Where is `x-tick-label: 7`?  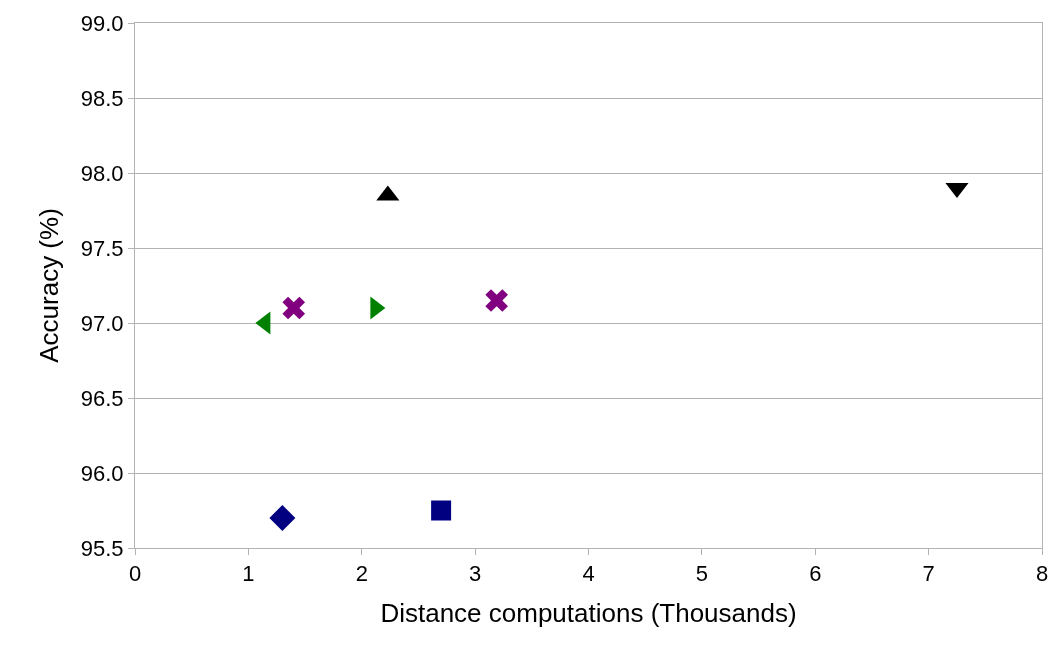 x-tick-label: 7 is located at coordinates (928, 574).